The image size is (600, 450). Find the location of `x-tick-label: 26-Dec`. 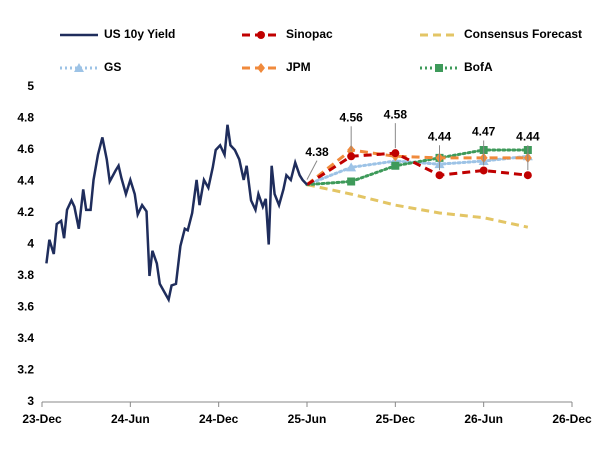

x-tick-label: 26-Dec is located at coordinates (572, 419).